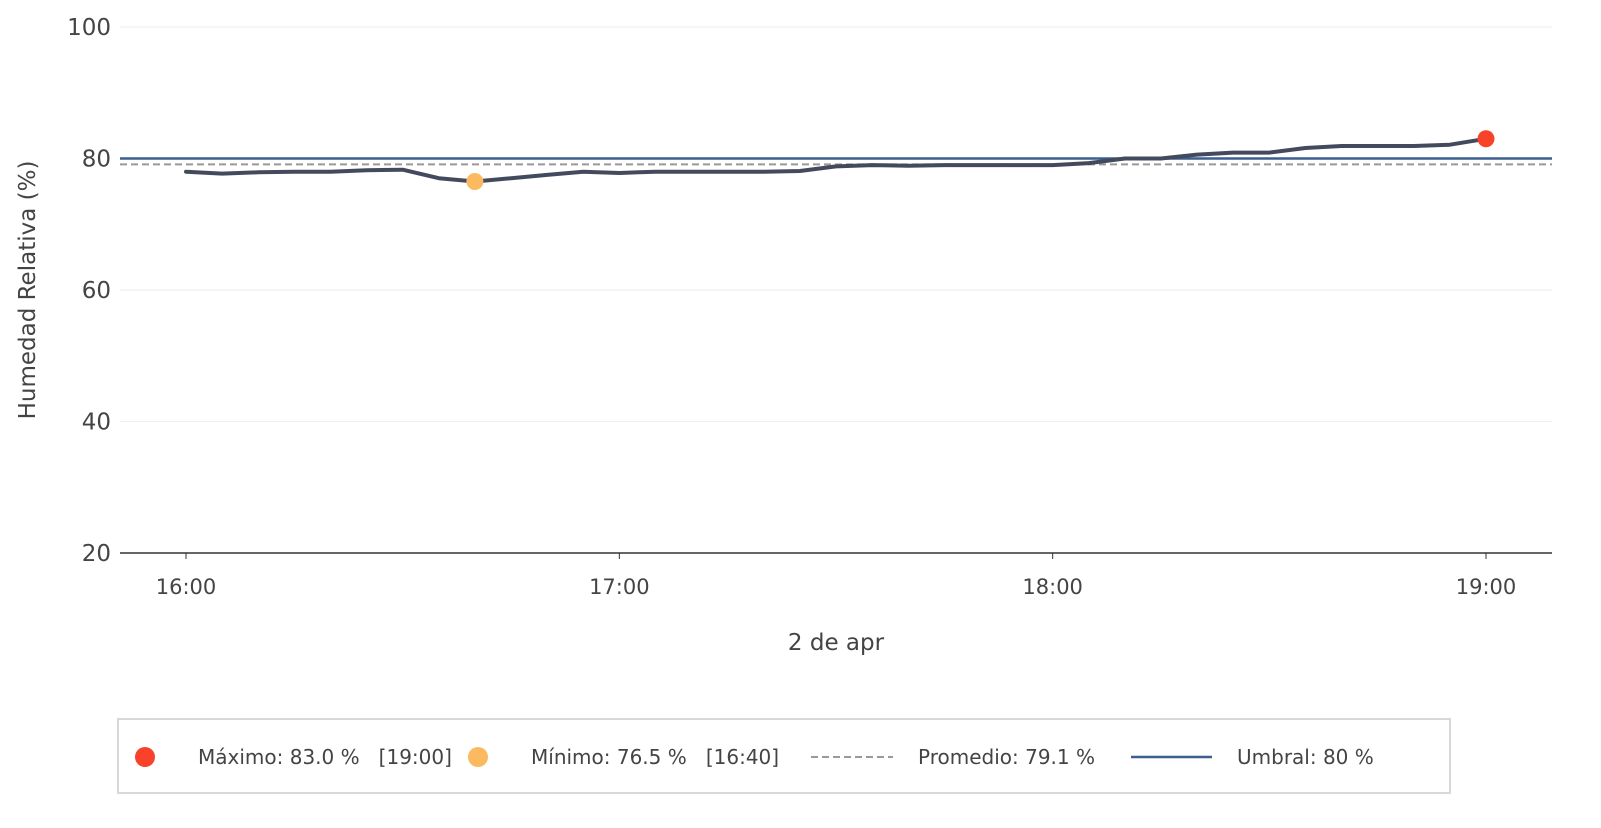 This screenshot has width=1601, height=828. What do you see at coordinates (1006, 757) in the screenshot?
I see `legend-average-label: Promedio: 79.1 %` at bounding box center [1006, 757].